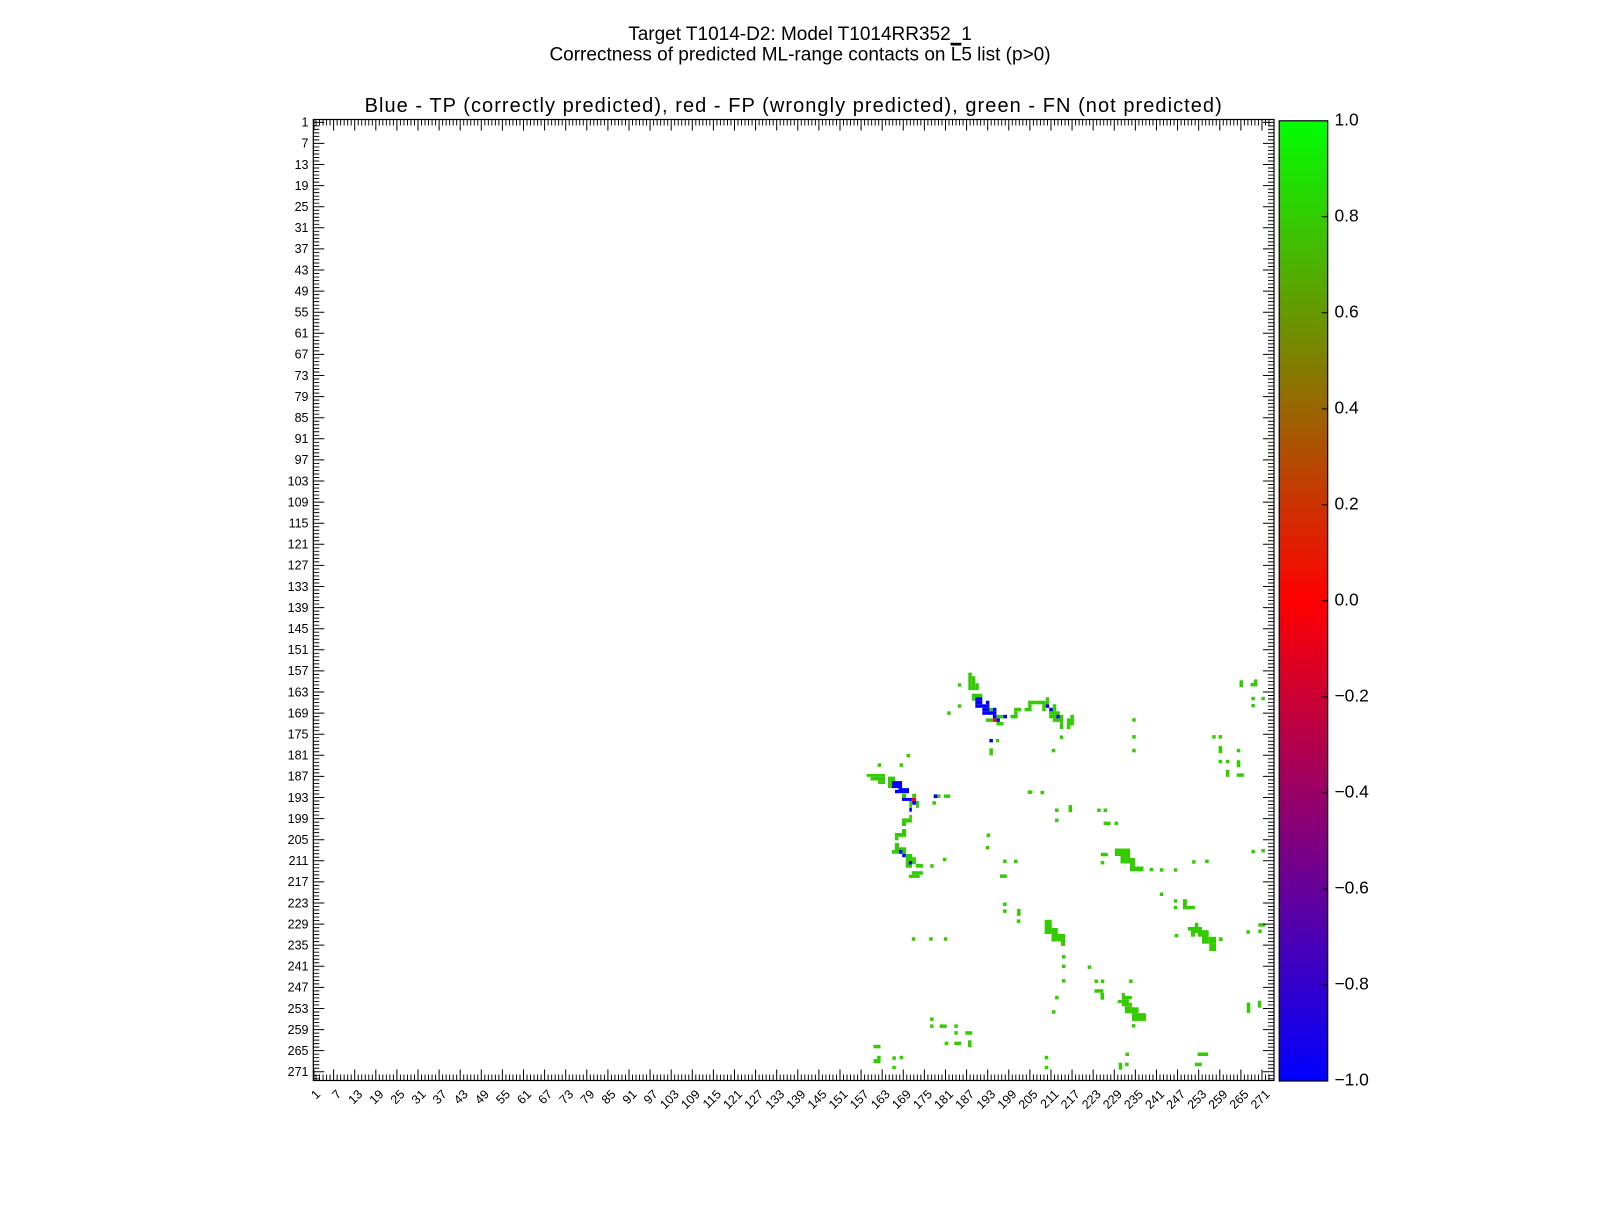  Describe the element at coordinates (302, 186) in the screenshot. I see `svg-text: 19` at that location.